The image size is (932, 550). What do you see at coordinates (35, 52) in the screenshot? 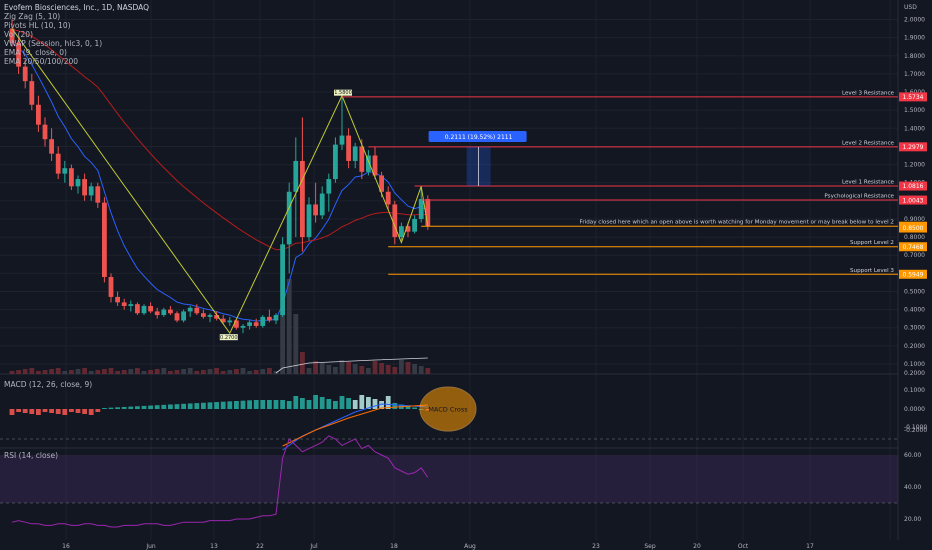
I see `indicator-ema-9: EMA (9, close, 0)` at bounding box center [35, 52].